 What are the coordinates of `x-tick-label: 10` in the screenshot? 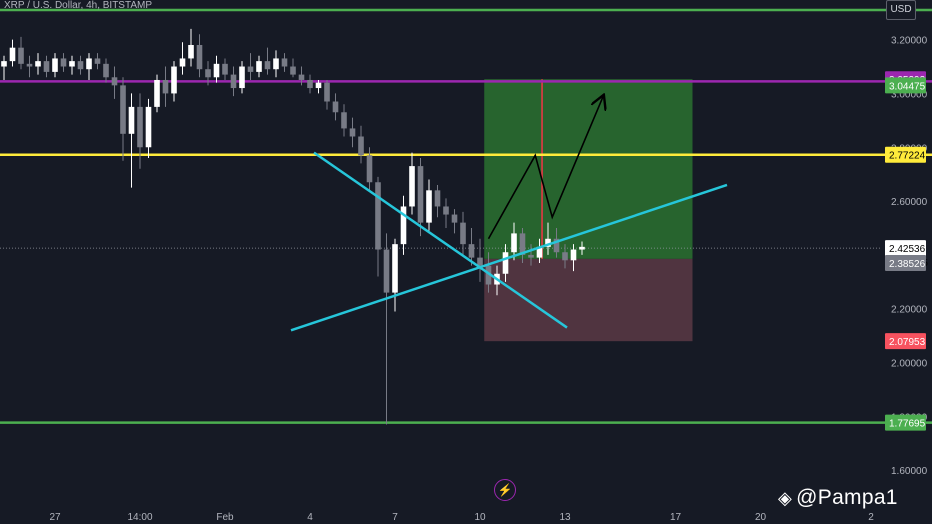 It's located at (480, 517).